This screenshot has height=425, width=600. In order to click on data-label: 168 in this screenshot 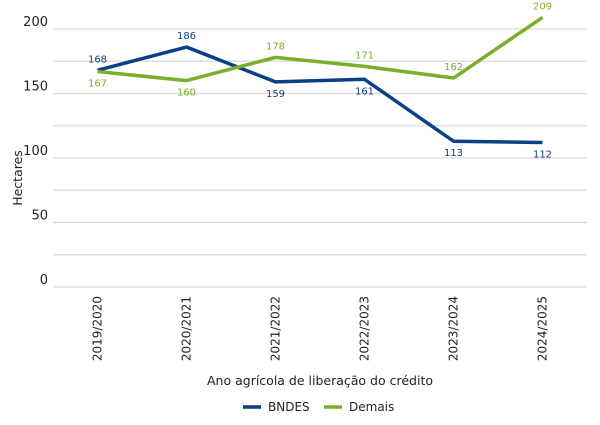, I will do `click(97, 59)`.